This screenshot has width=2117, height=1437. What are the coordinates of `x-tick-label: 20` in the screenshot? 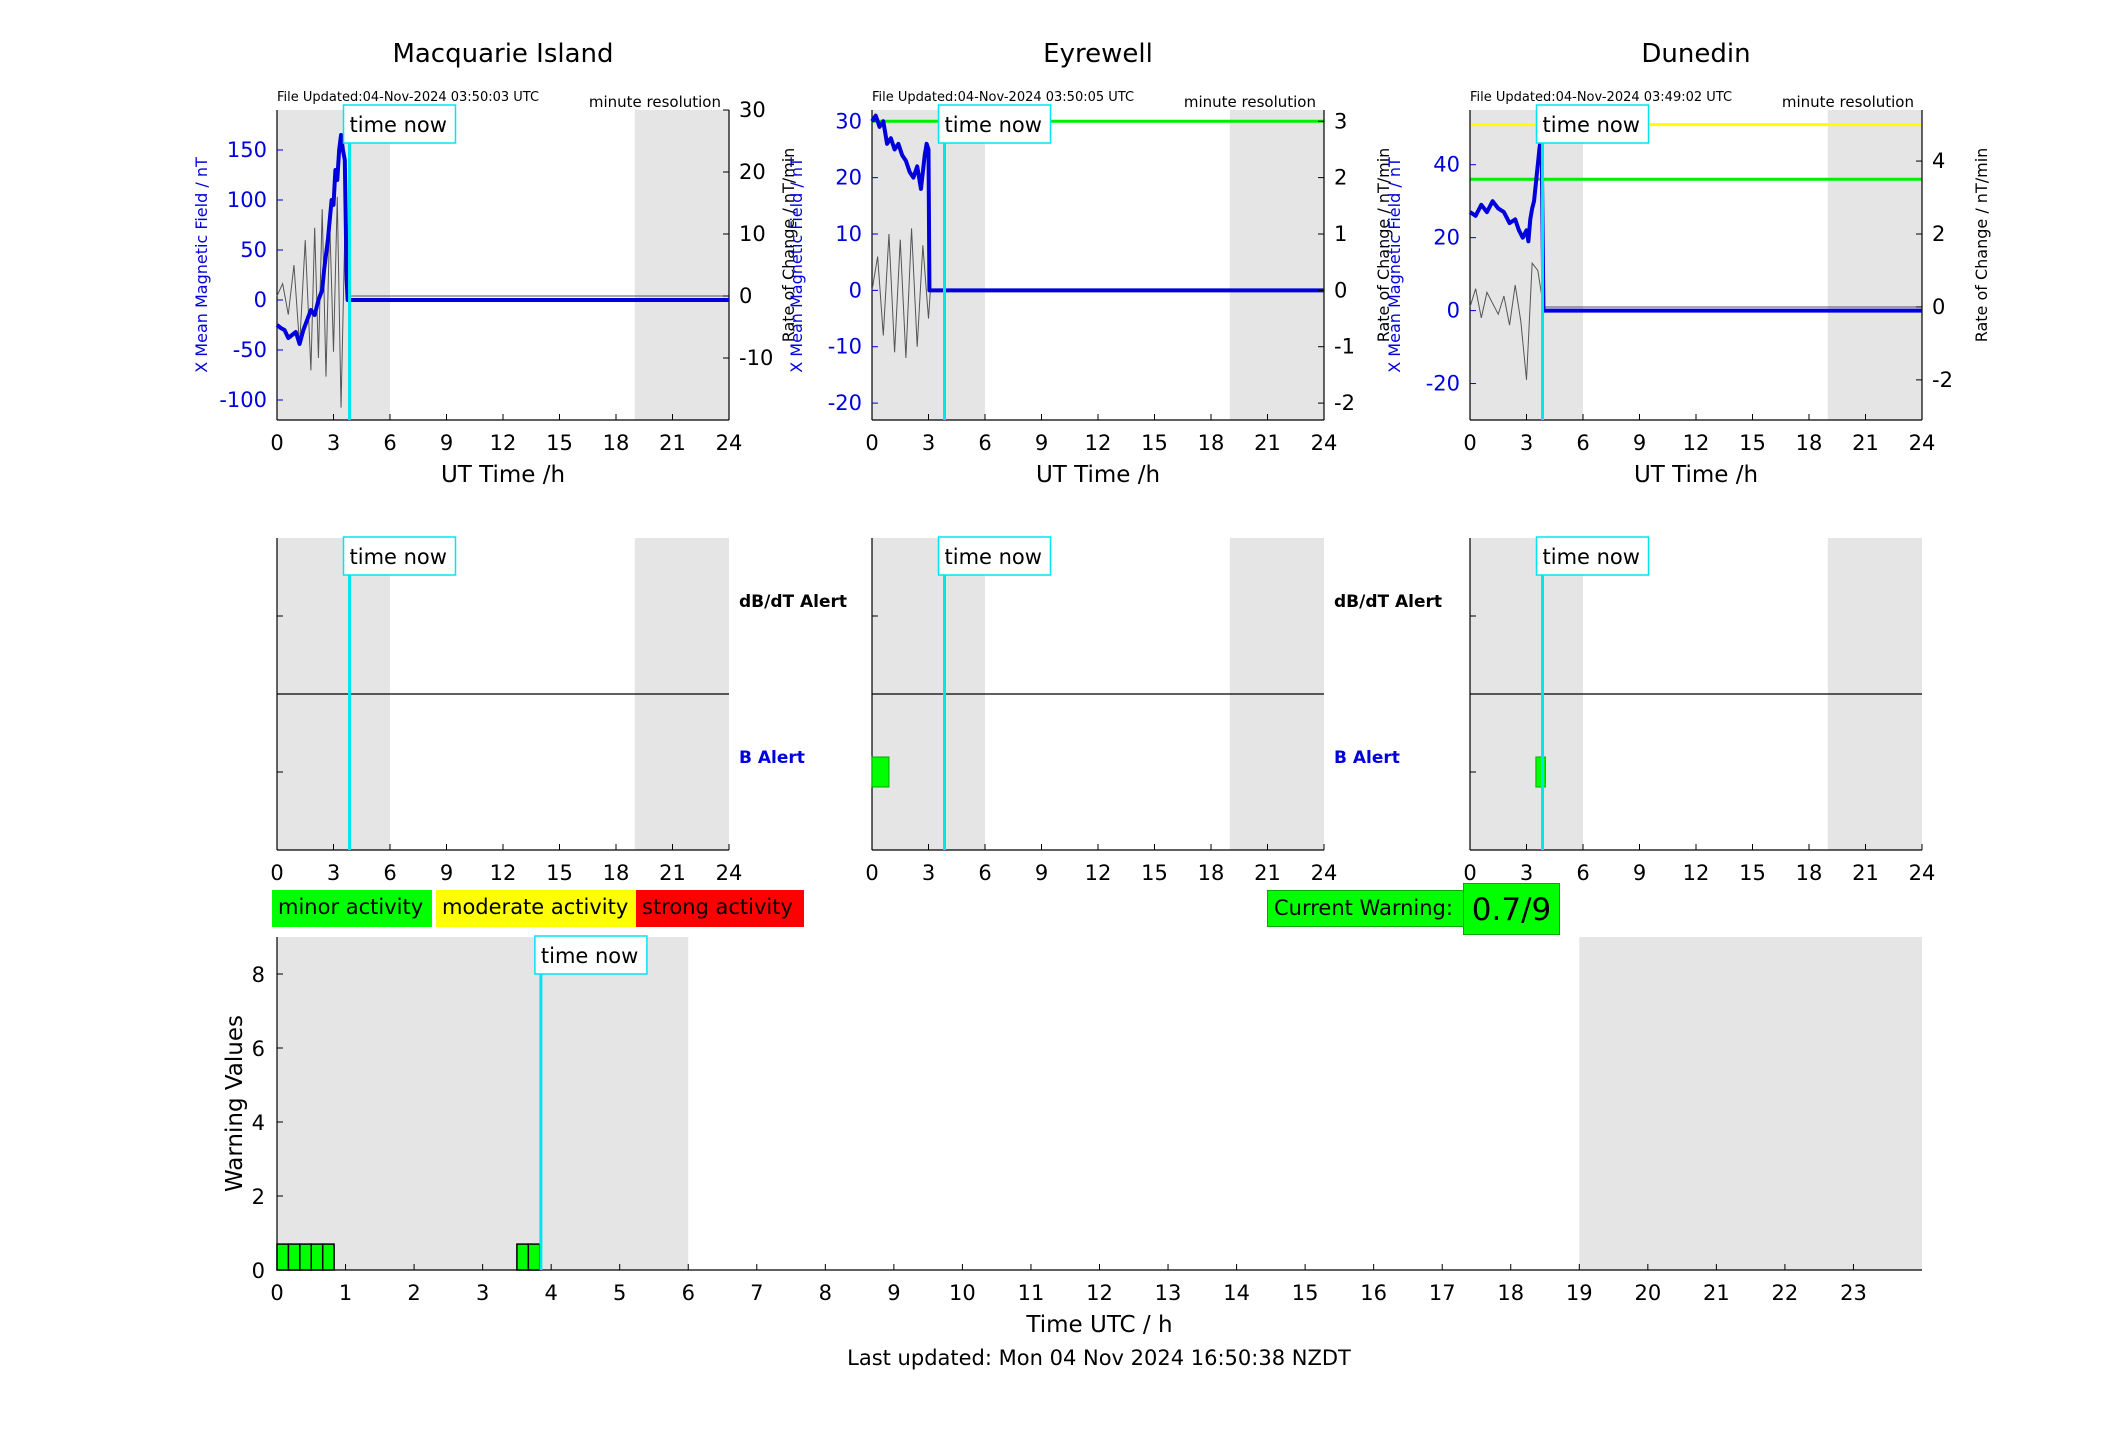 It's located at (1647, 1293).